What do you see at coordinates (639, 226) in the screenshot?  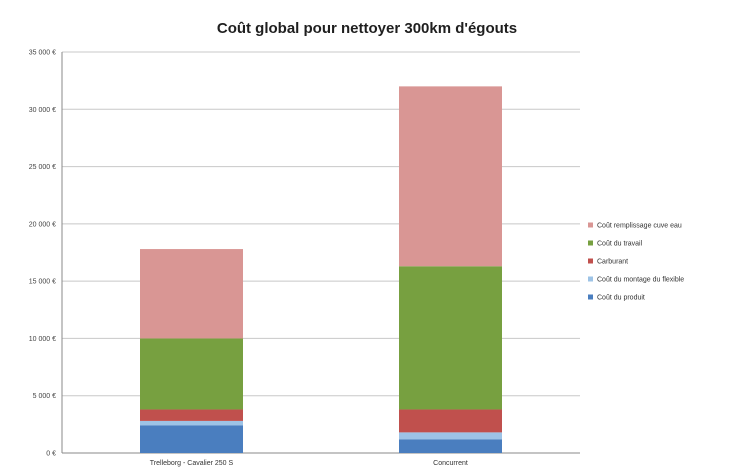 I see `legend-label: Coût remplissage cuve eau` at bounding box center [639, 226].